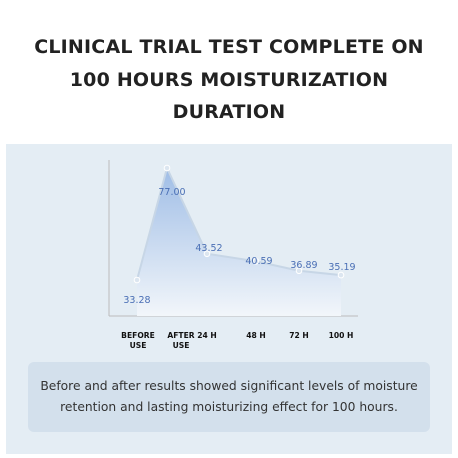 This screenshot has width=458, height=458. What do you see at coordinates (229, 112) in the screenshot?
I see `title-line-3: DURATION` at bounding box center [229, 112].